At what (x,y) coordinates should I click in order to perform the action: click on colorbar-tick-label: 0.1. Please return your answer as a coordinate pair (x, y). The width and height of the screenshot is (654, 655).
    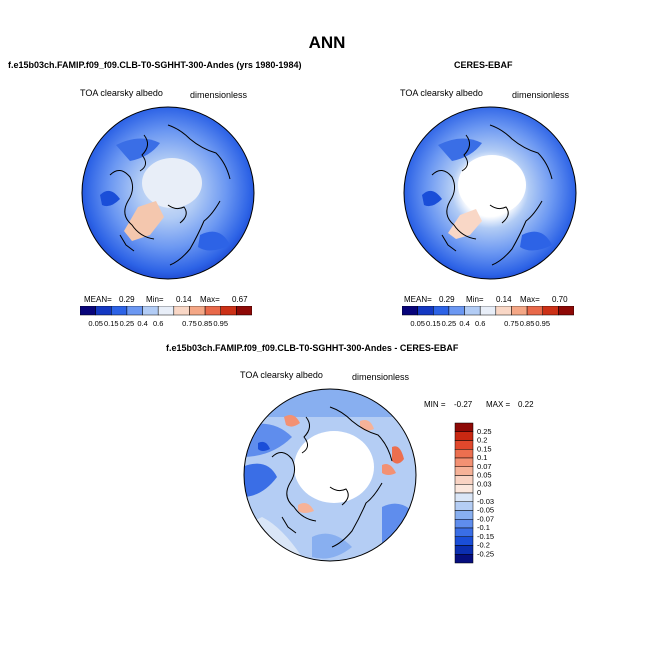
    Looking at the image, I should click on (482, 457).